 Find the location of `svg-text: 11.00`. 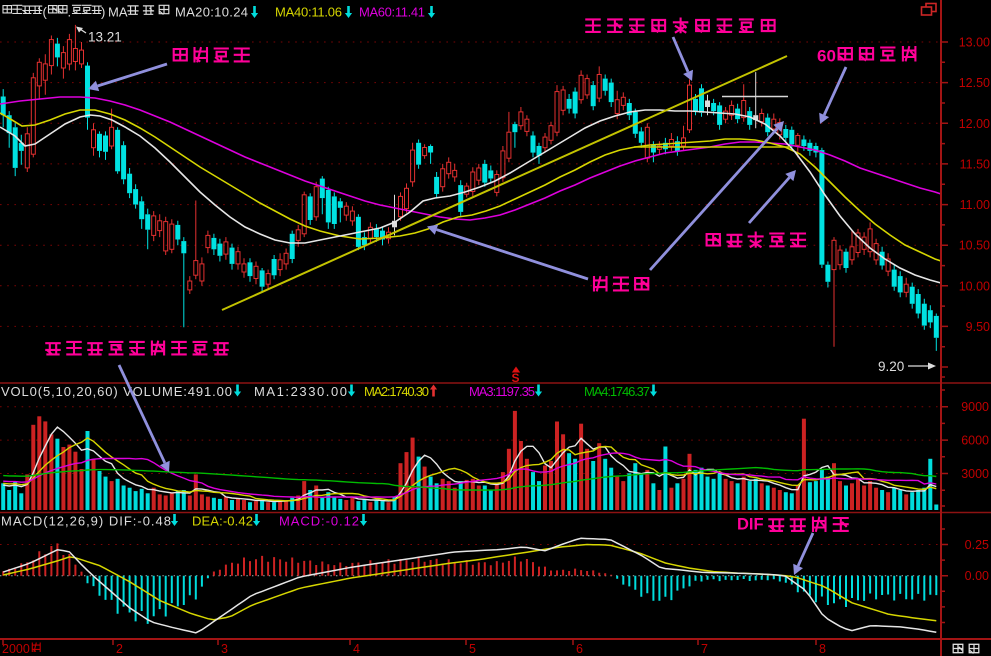

svg-text: 11.00 is located at coordinates (975, 205).